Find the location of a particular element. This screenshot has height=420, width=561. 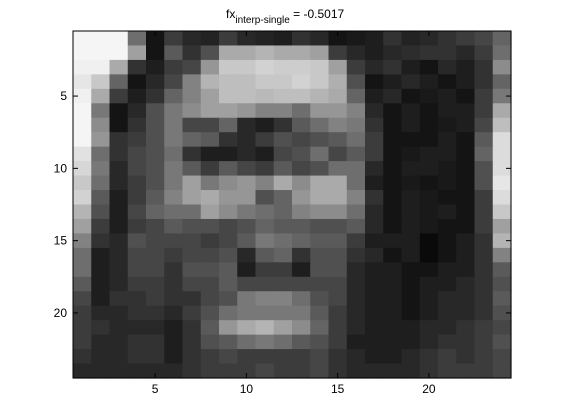

chart-title-prefix: fx is located at coordinates (230, 14).